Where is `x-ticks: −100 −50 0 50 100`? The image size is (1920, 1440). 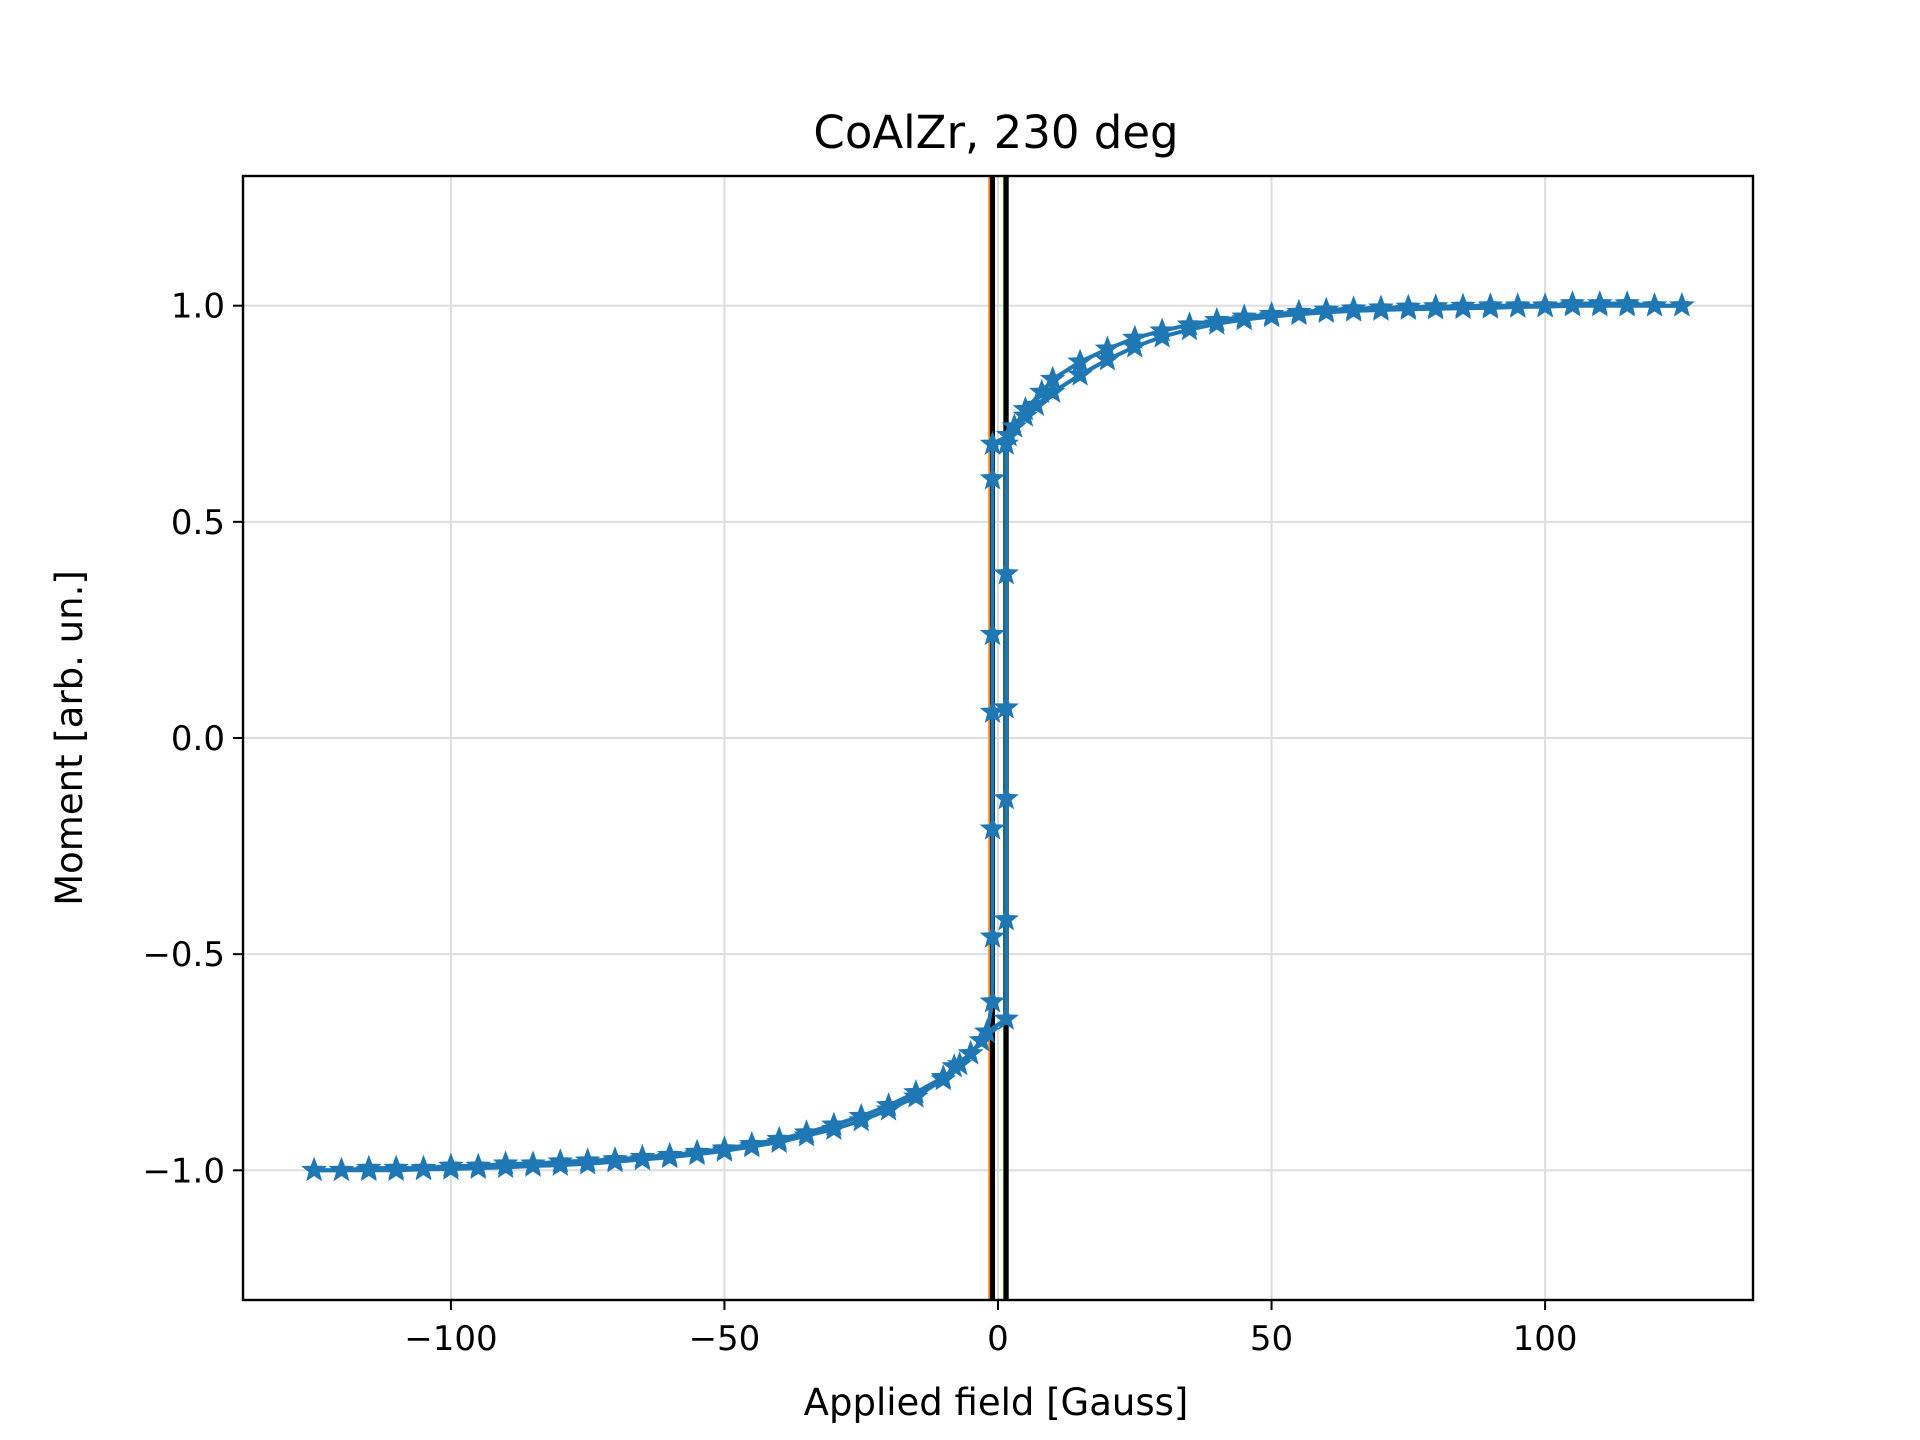
x-ticks: −100 −50 0 50 100 is located at coordinates (991, 1329).